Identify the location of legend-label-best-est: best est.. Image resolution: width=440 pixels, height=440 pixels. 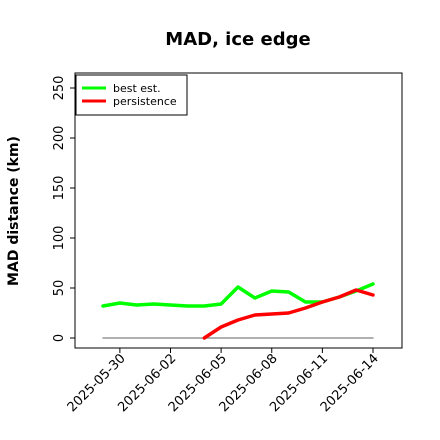
(137, 88).